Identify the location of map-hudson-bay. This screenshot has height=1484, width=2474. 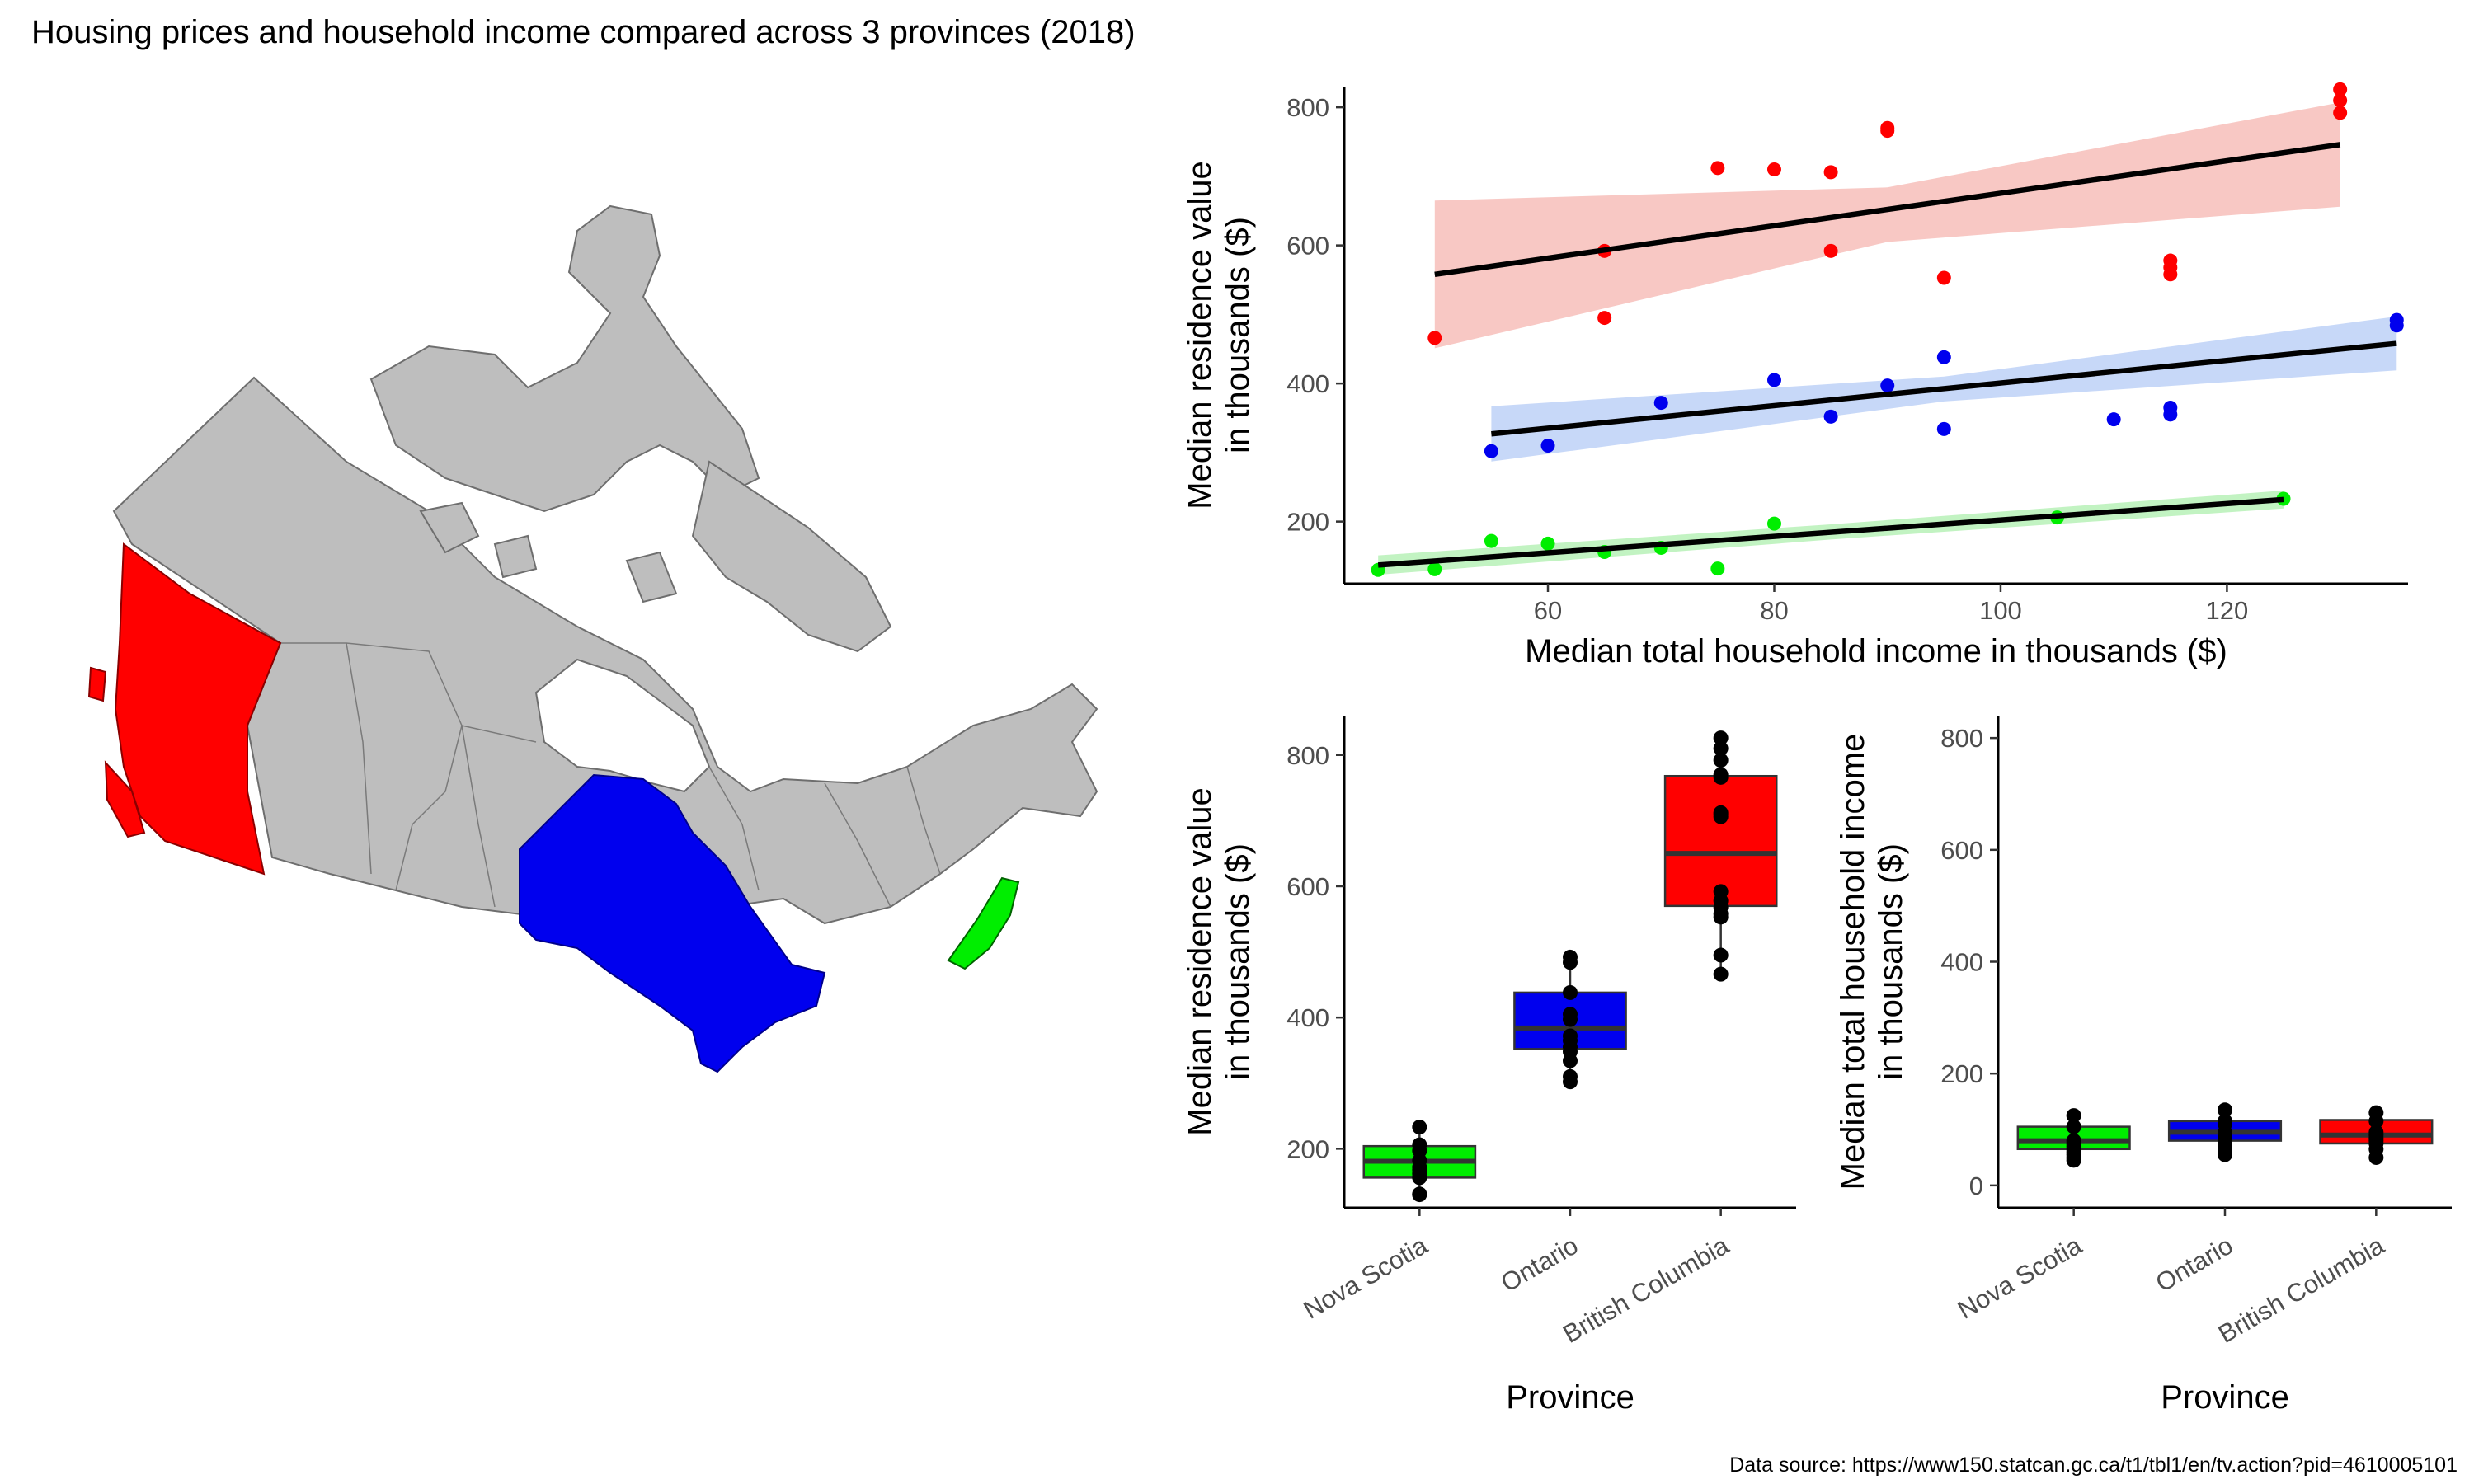
(622, 725).